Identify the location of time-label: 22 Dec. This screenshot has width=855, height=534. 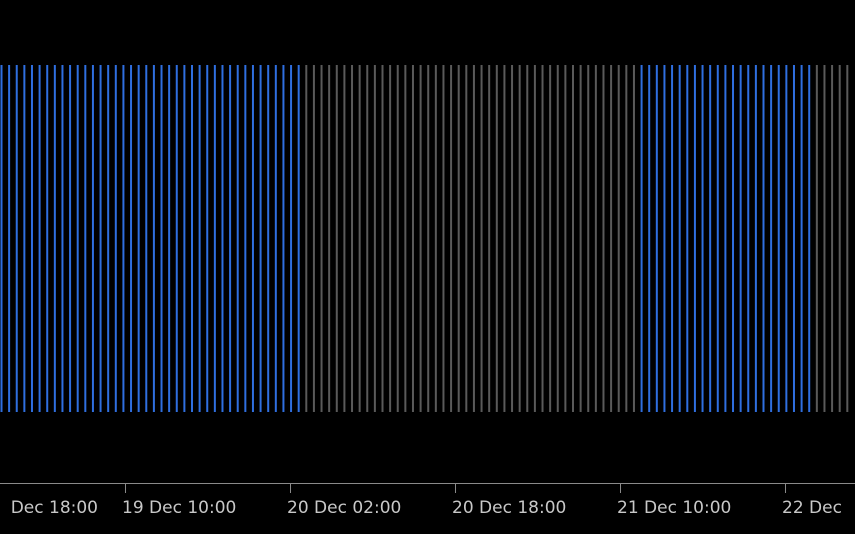
(812, 508).